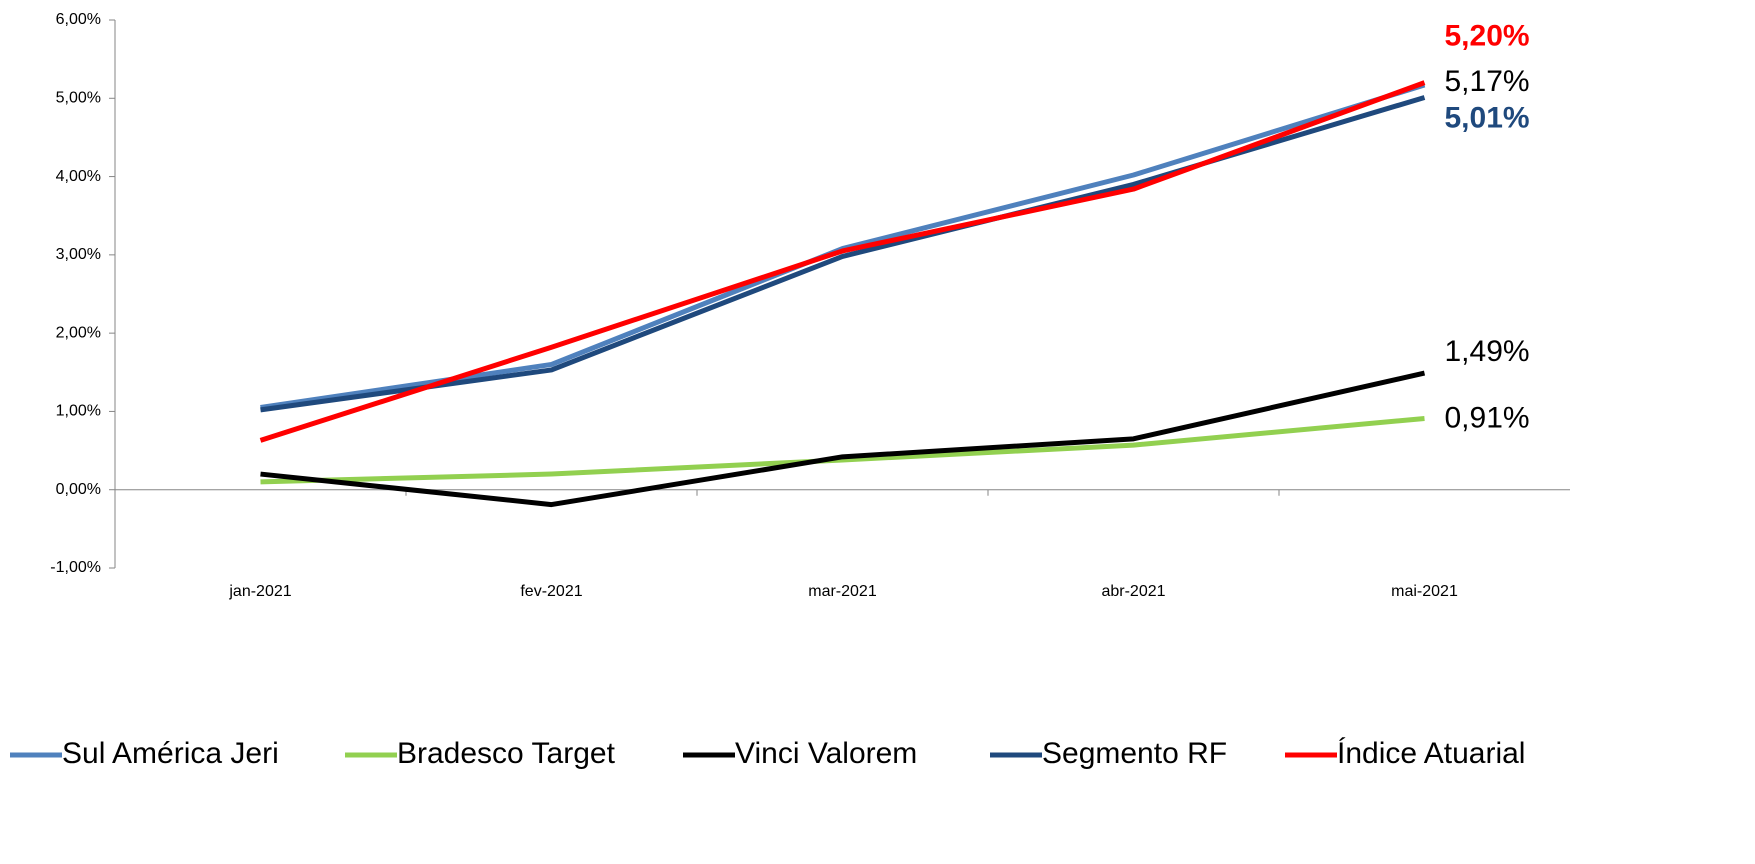 The height and width of the screenshot is (864, 1755). I want to click on x-tick-label: jan-2021, so click(259, 591).